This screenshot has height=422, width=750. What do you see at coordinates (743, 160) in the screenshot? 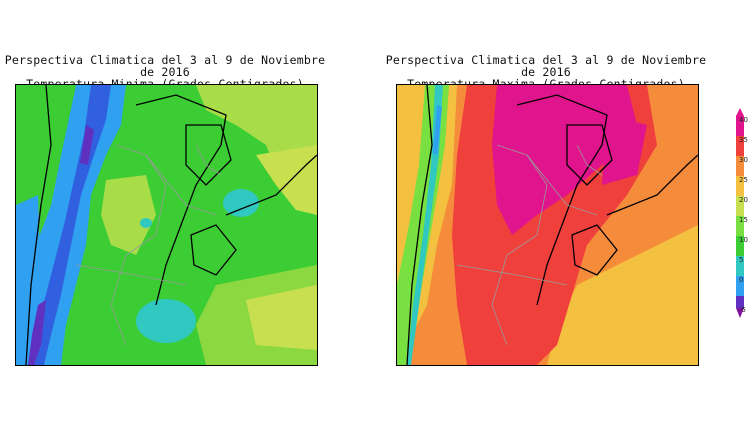
I see `colorbar-tick-30: 30` at bounding box center [743, 160].